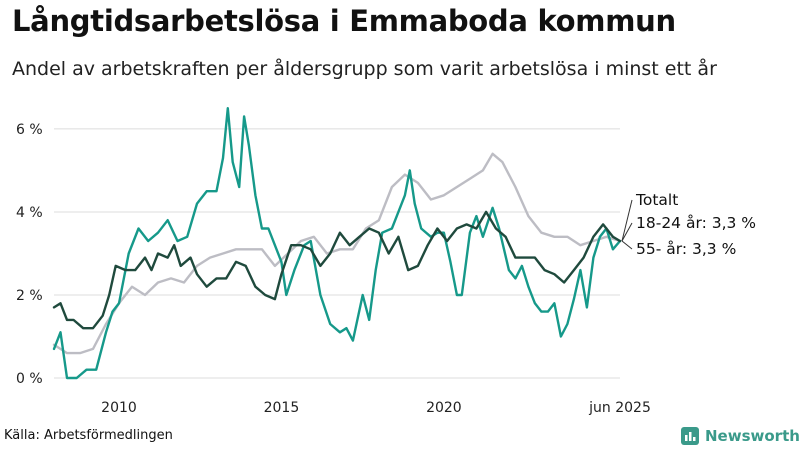  I want to click on y-tick-label: 0 %, so click(29, 379).